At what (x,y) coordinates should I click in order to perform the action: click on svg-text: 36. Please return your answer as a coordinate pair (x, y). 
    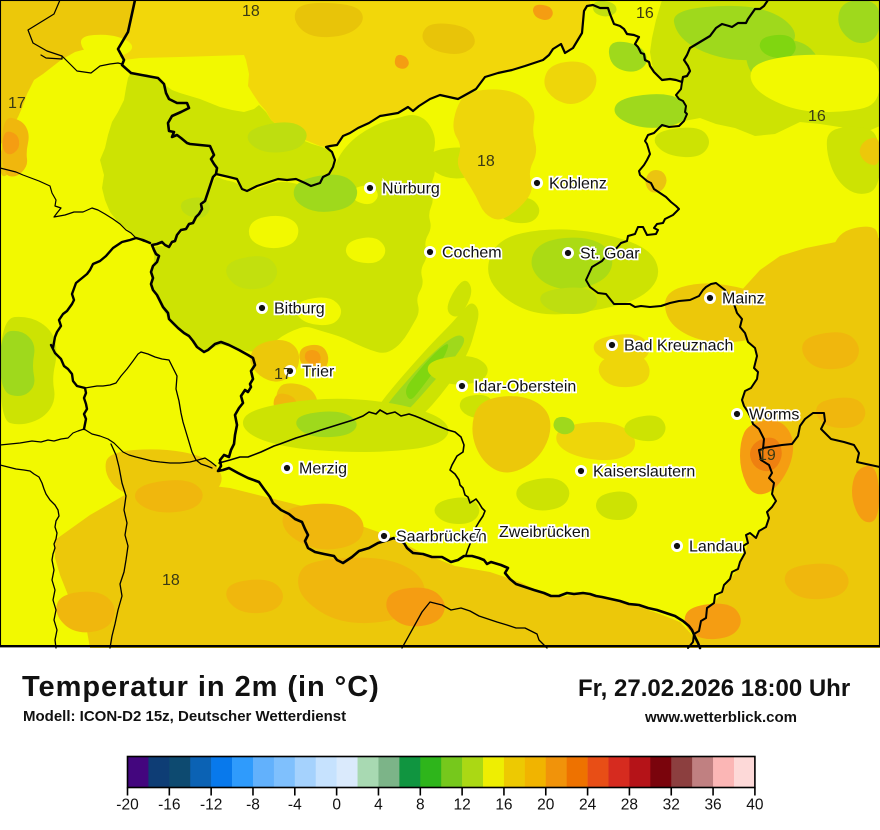
    Looking at the image, I should click on (712, 805).